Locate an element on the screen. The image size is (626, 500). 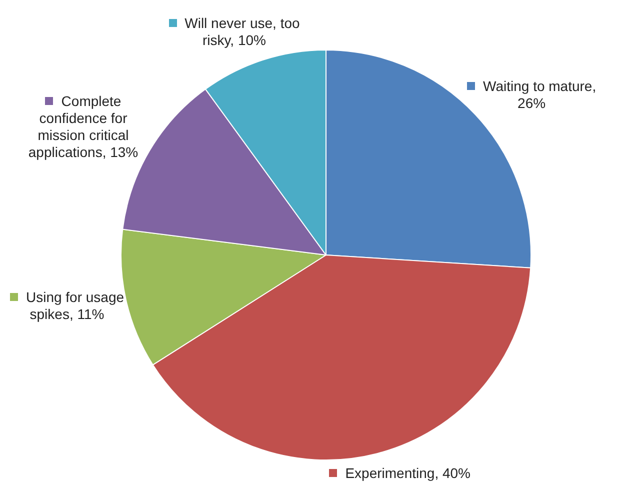
legend-label: Experimenting, 40% is located at coordinates (408, 473).